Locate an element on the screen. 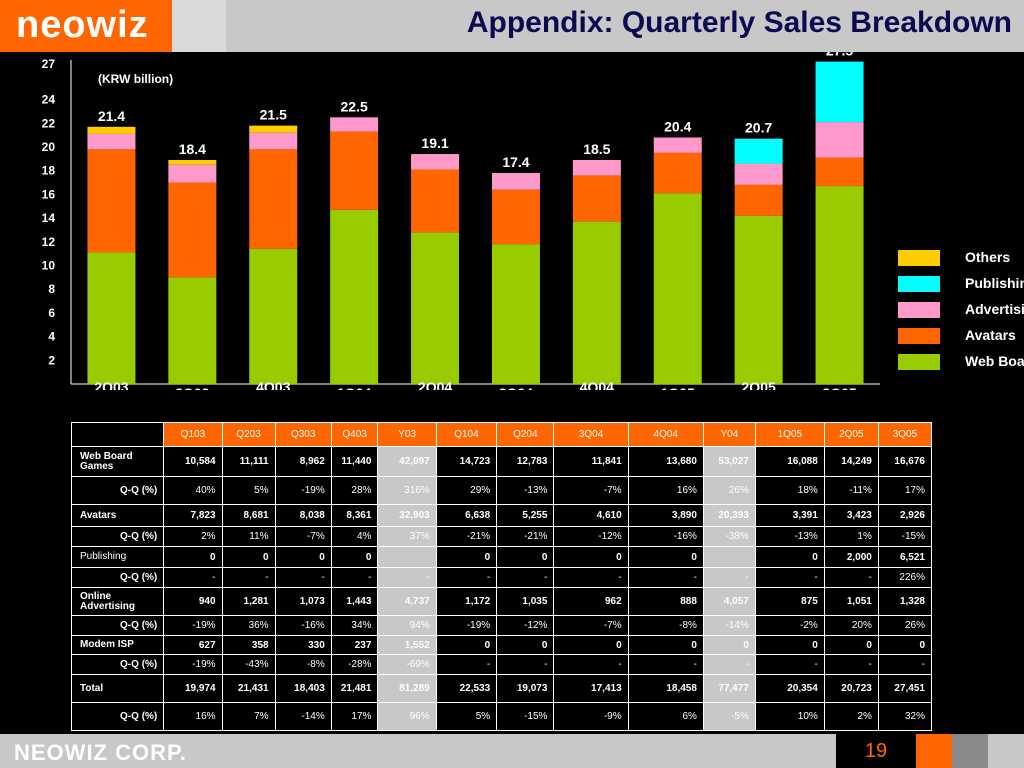 The height and width of the screenshot is (768, 1024). column-header: Q204 is located at coordinates (525, 434).